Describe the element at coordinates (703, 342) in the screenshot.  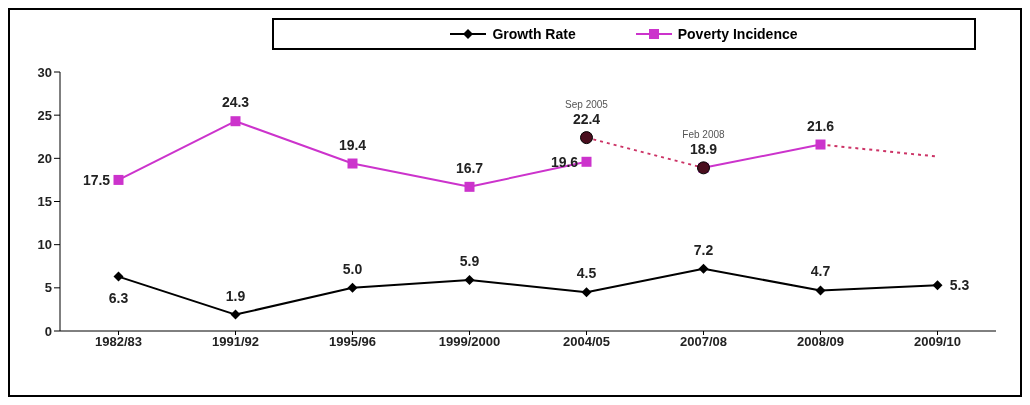
I see `x-tick-label: 2007/08` at that location.